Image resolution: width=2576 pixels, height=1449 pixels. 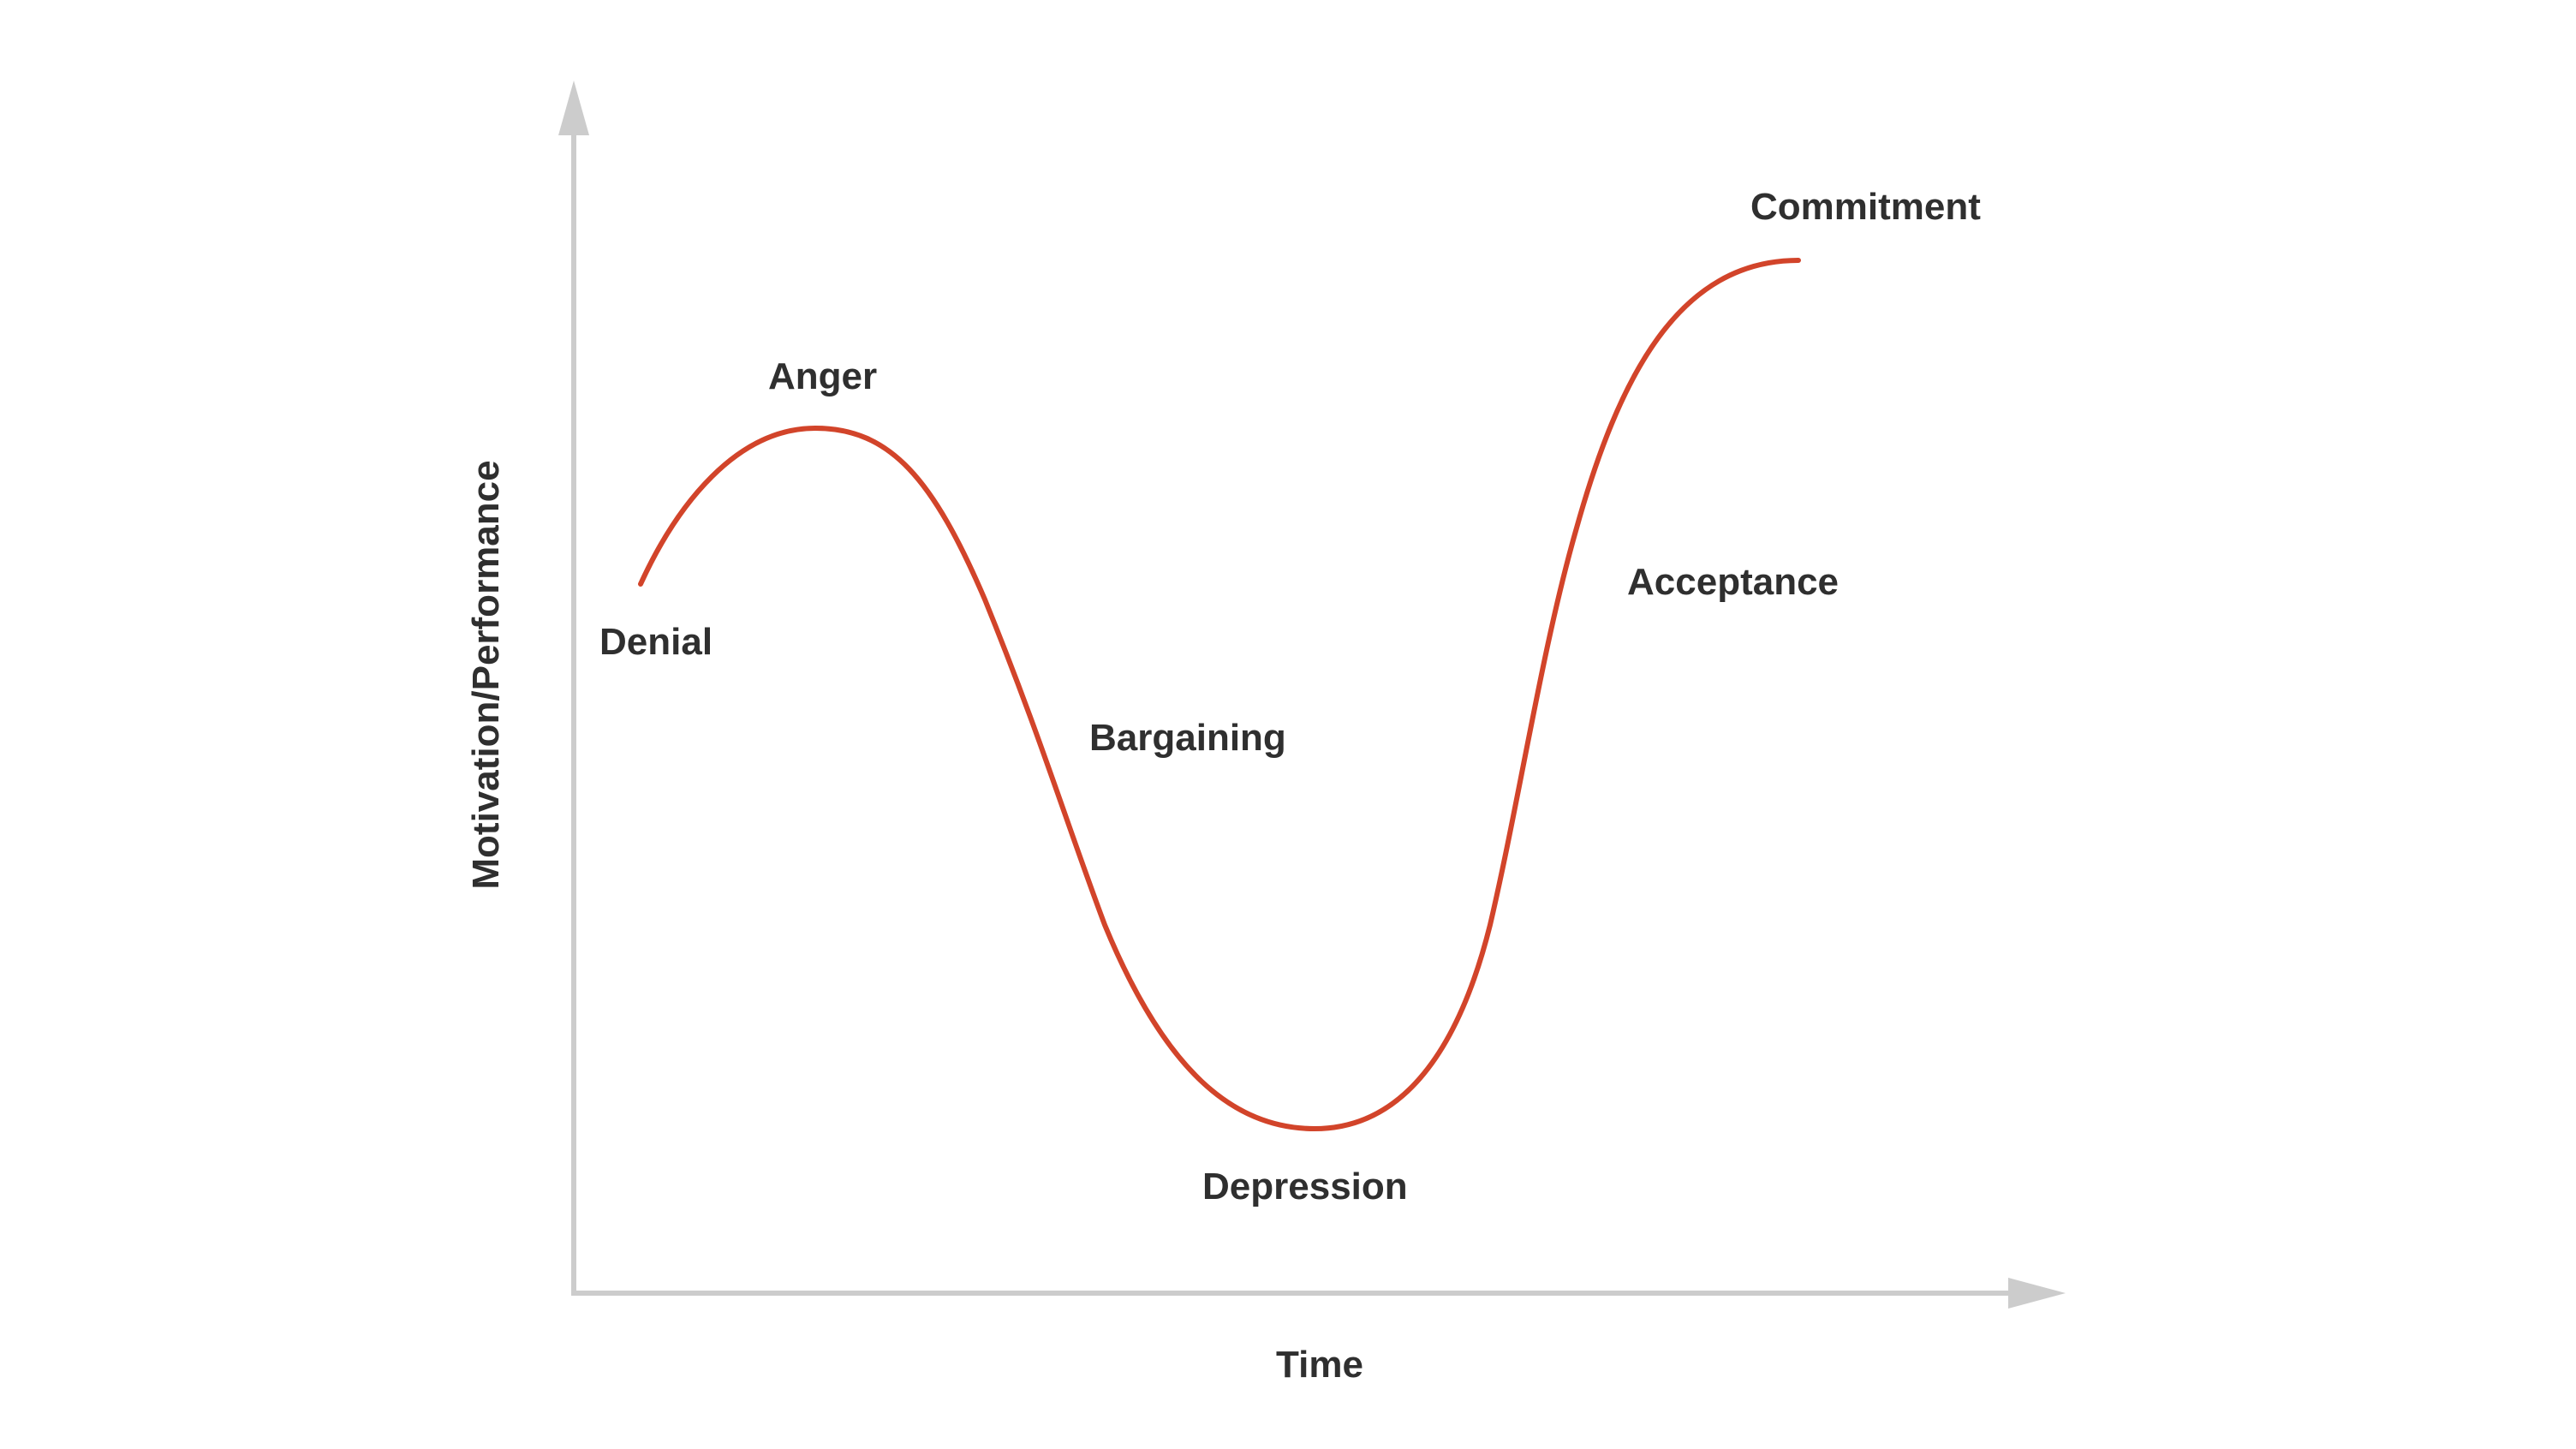 What do you see at coordinates (1733, 582) in the screenshot?
I see `stage-label-acceptance: Acceptance` at bounding box center [1733, 582].